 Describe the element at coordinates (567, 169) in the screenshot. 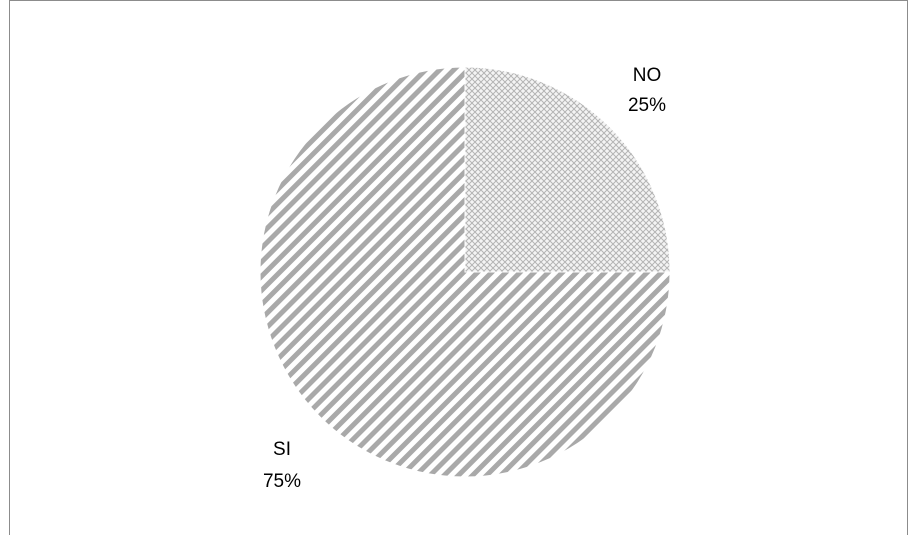

I see `pie-slice-no` at that location.